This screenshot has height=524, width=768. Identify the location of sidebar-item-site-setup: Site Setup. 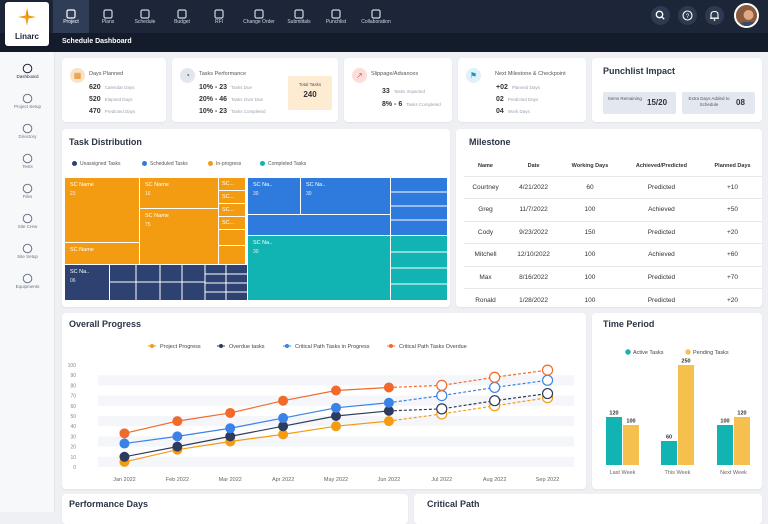
(27, 250).